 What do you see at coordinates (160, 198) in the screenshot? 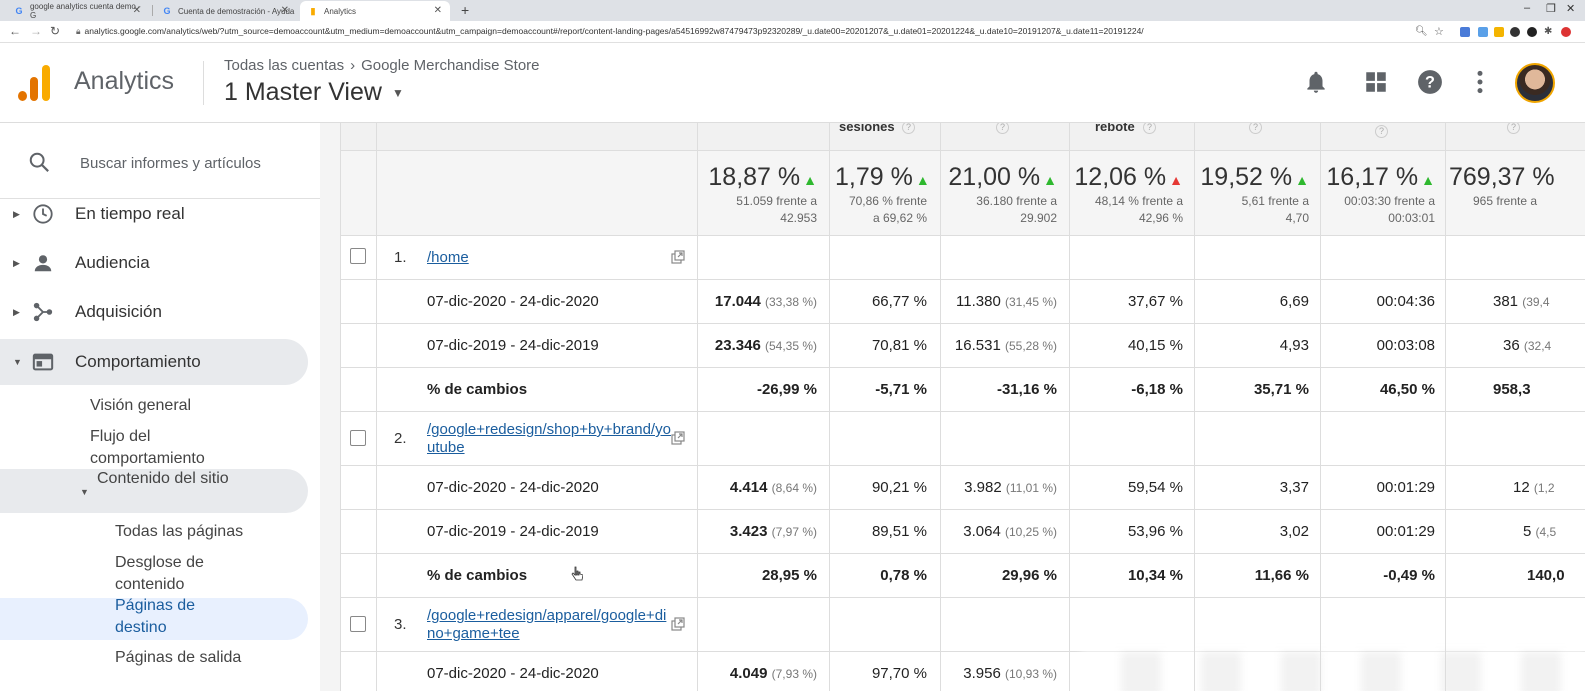
I see `sidebar-divider` at bounding box center [160, 198].